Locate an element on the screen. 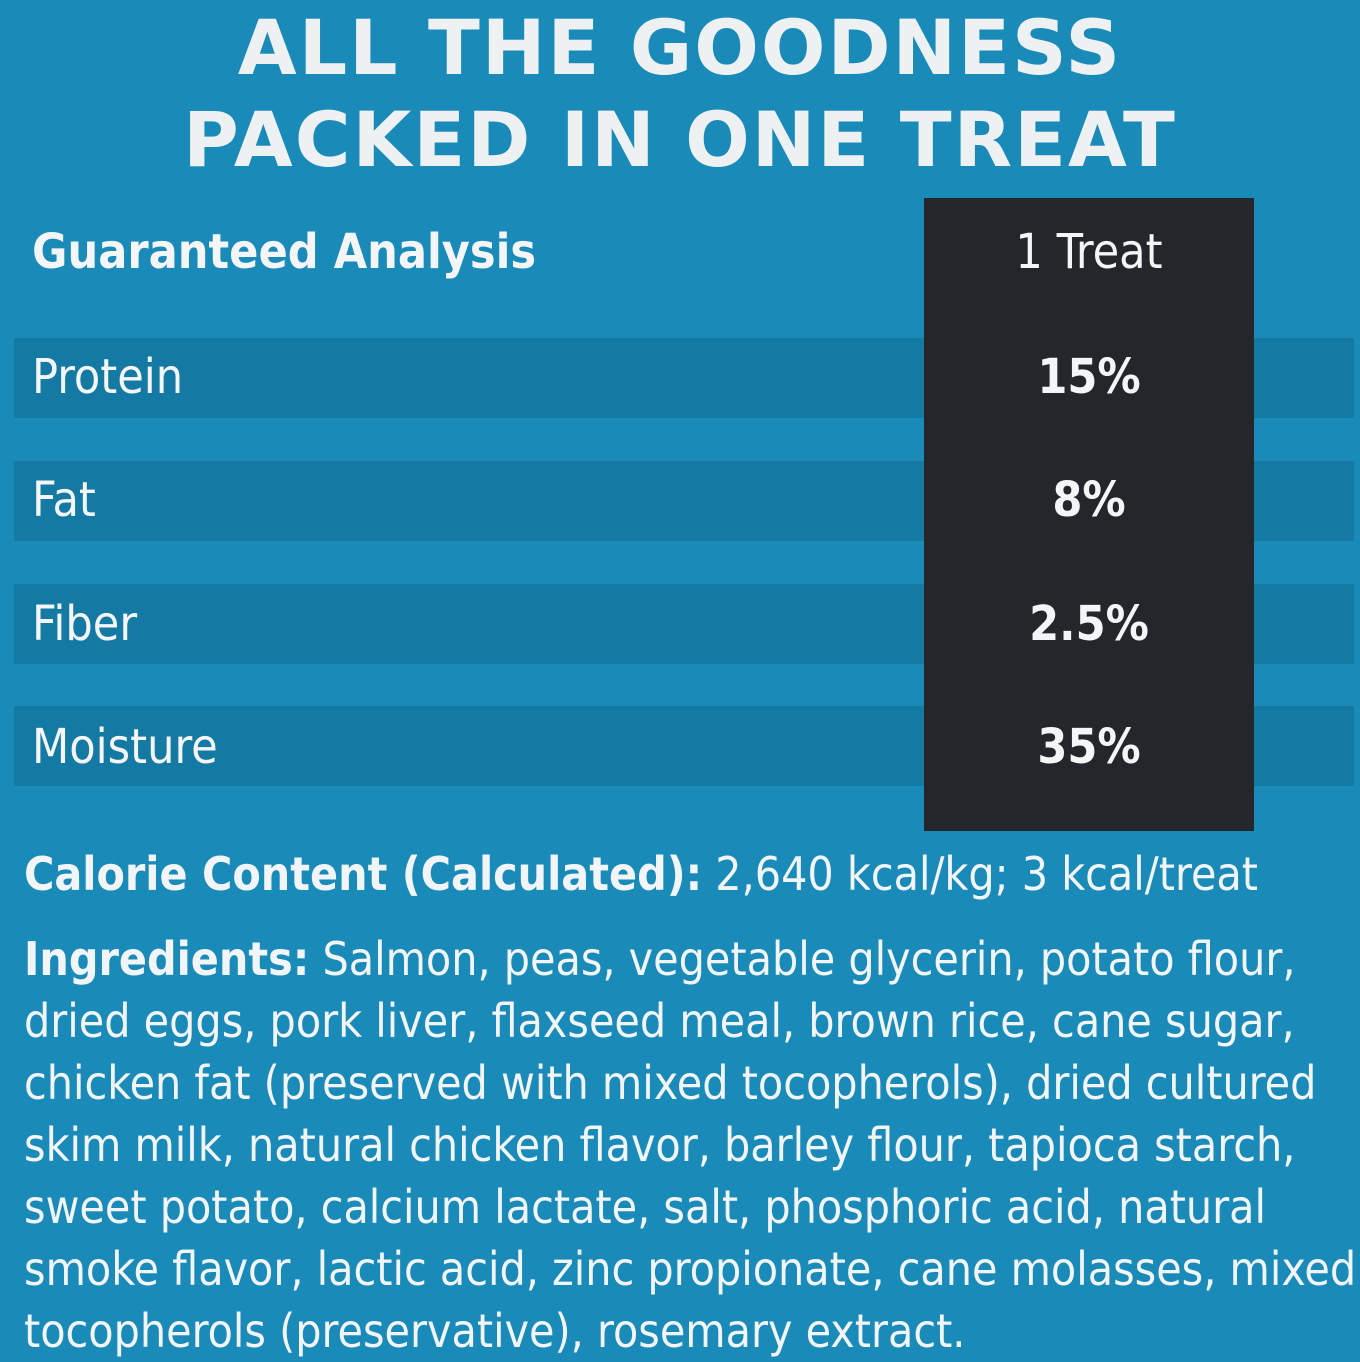 Image resolution: width=1360 pixels, height=1362 pixels. row-value-moisture: 35% is located at coordinates (1089, 747).